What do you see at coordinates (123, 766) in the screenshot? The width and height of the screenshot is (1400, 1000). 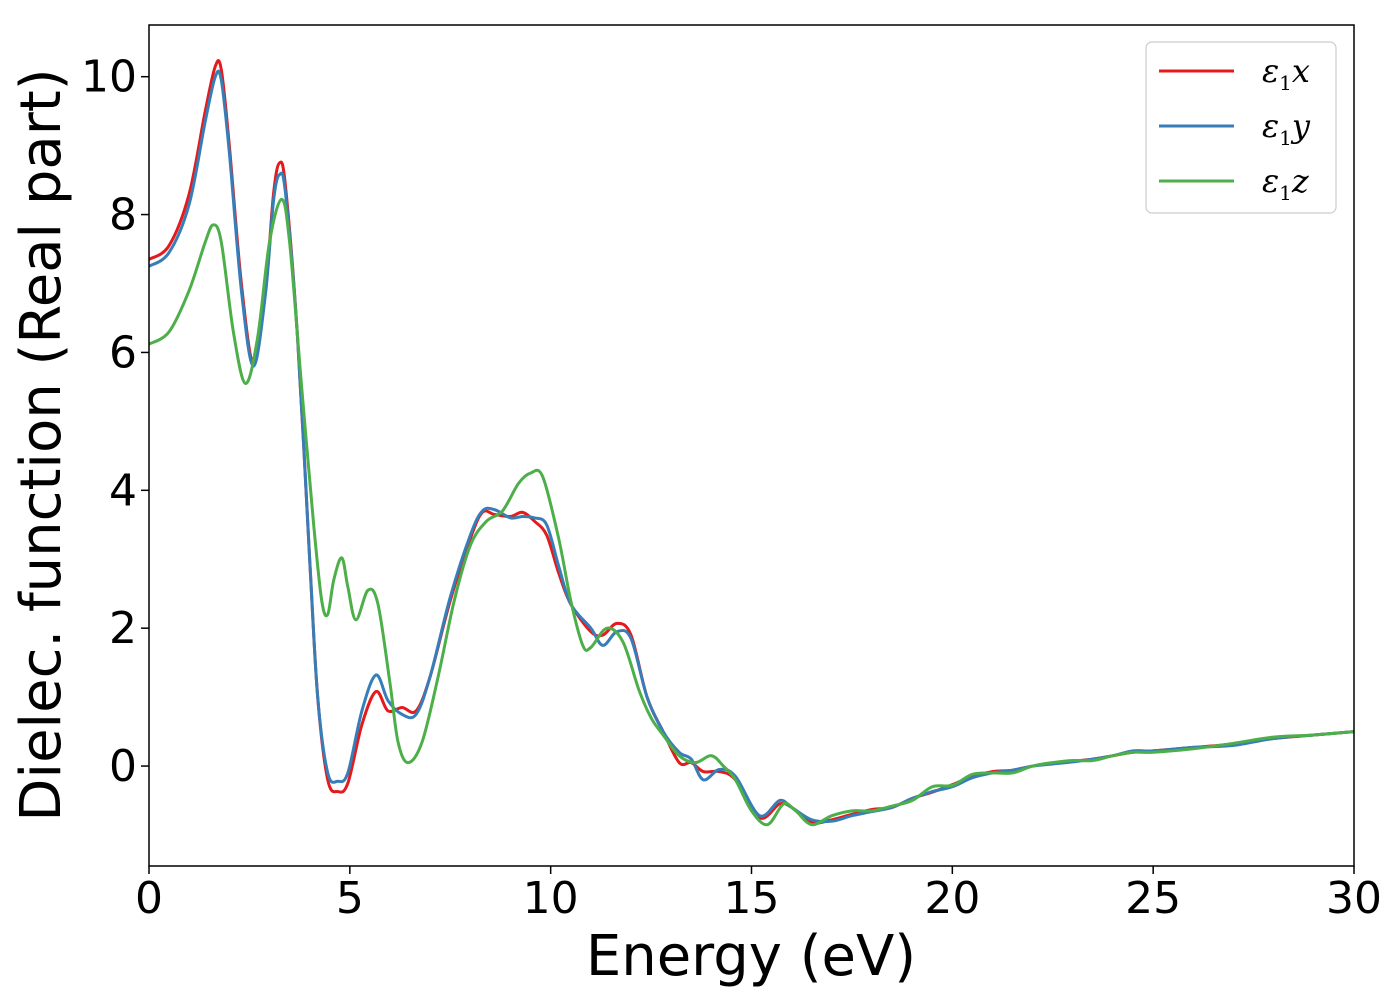 I see `y-tick-label: 0` at bounding box center [123, 766].